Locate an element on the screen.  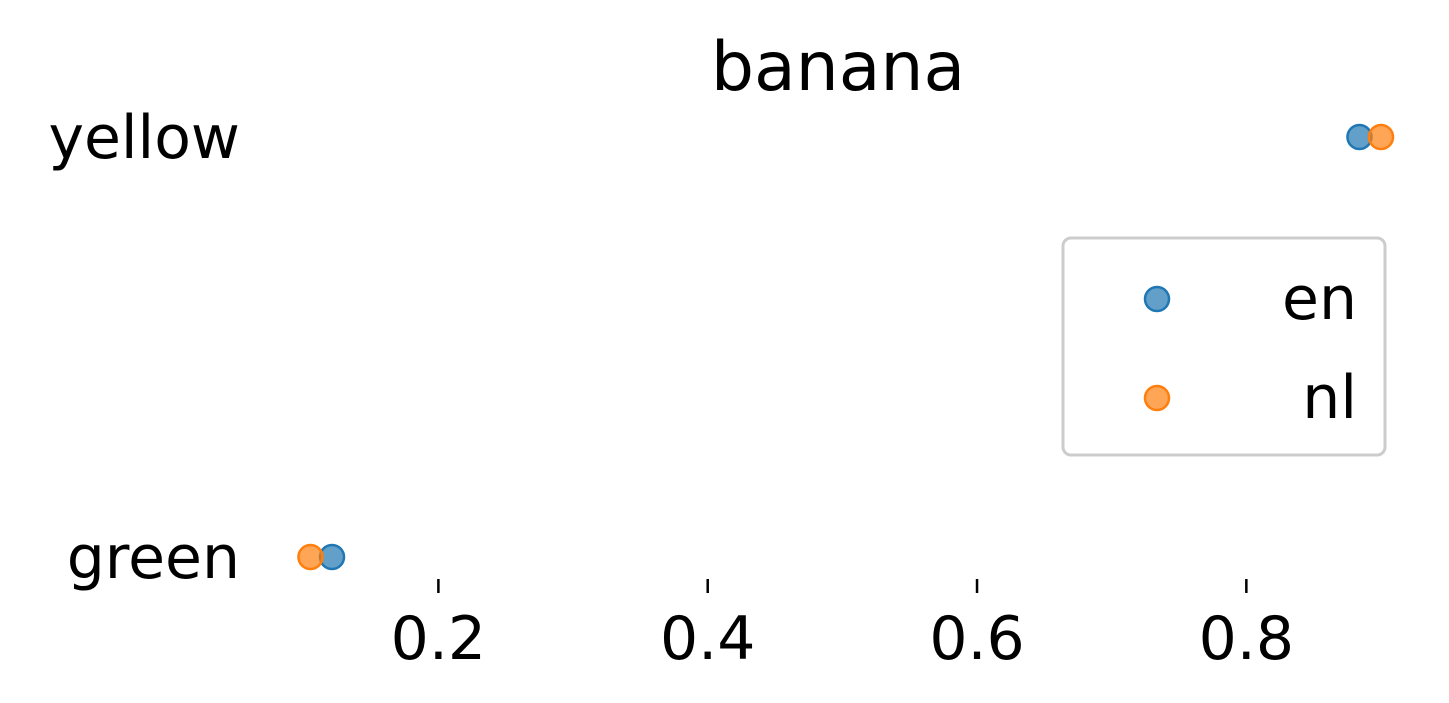
legend-label-en: en is located at coordinates (1319, 299).